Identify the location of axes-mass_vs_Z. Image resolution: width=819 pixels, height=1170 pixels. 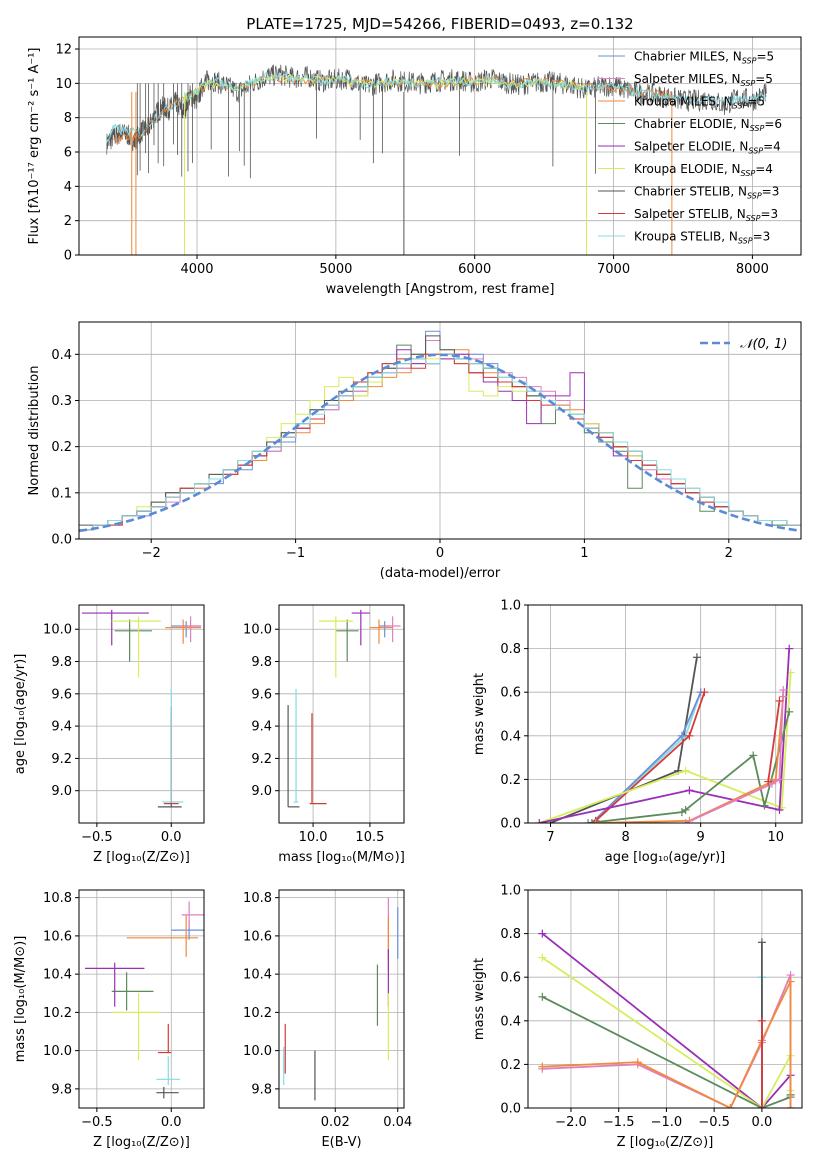
(141, 999).